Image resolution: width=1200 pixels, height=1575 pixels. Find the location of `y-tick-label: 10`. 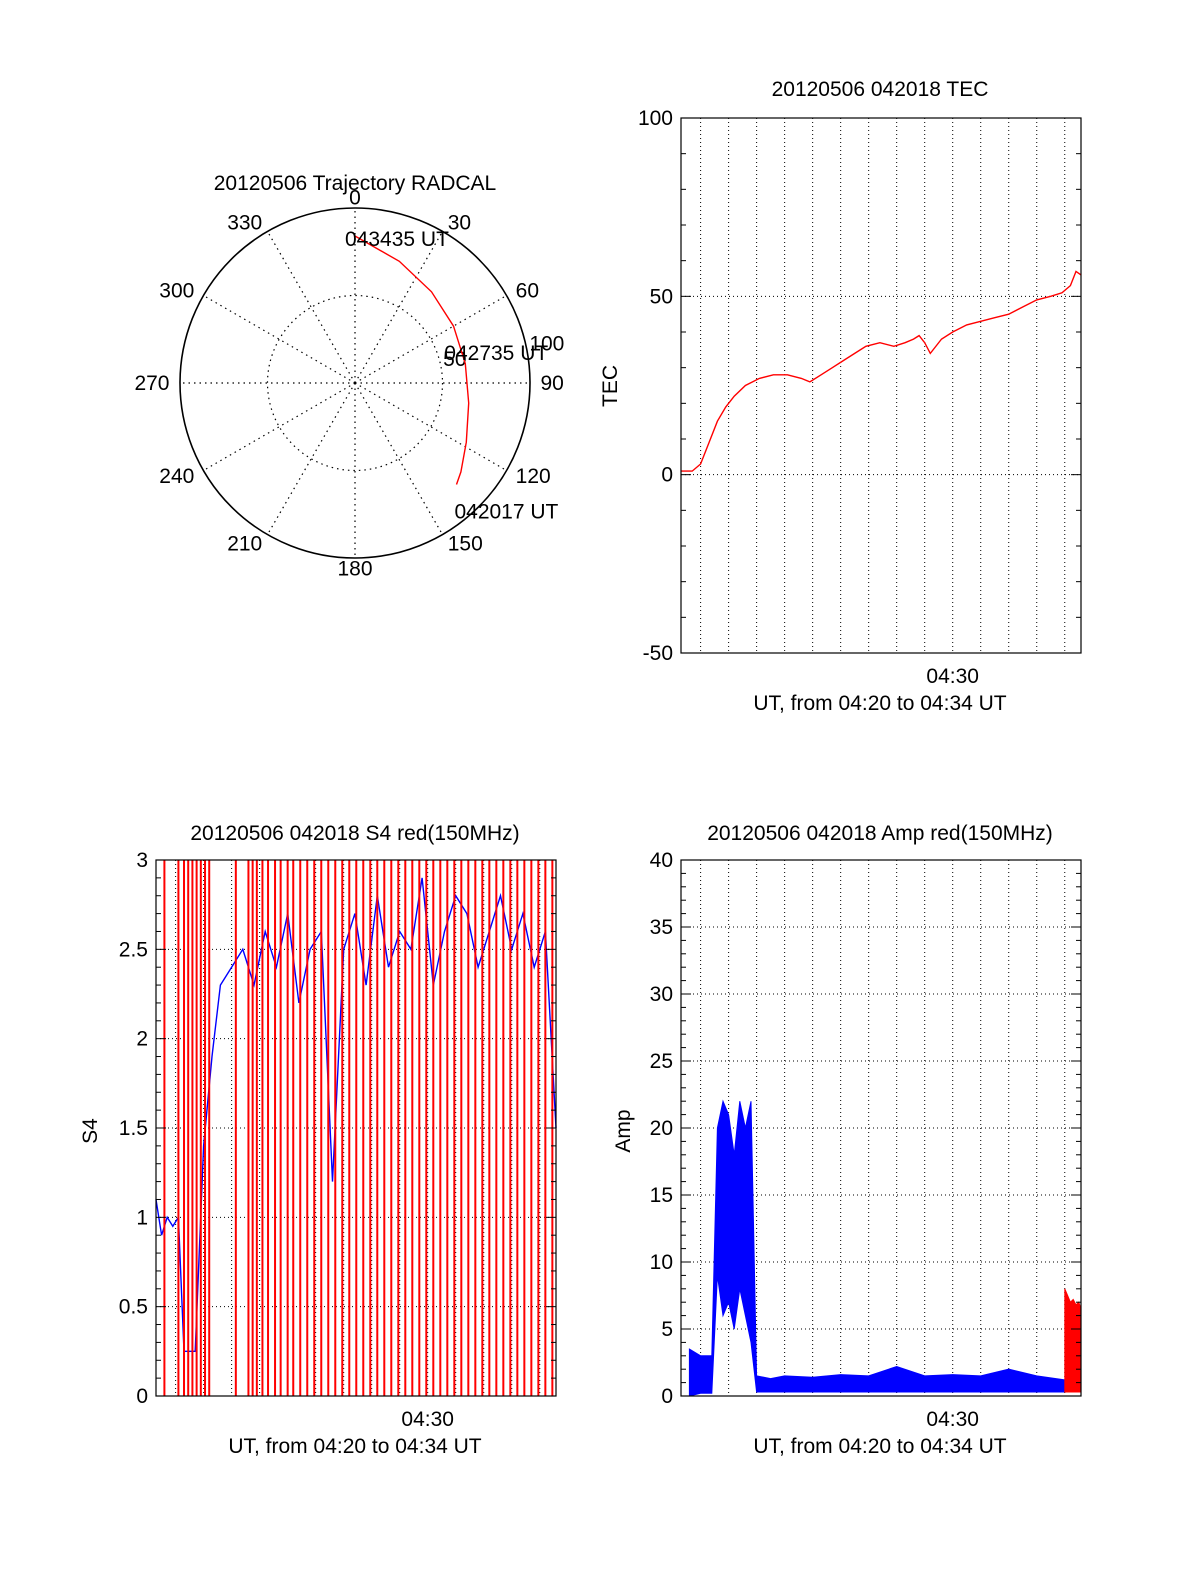

y-tick-label: 10 is located at coordinates (661, 1262).